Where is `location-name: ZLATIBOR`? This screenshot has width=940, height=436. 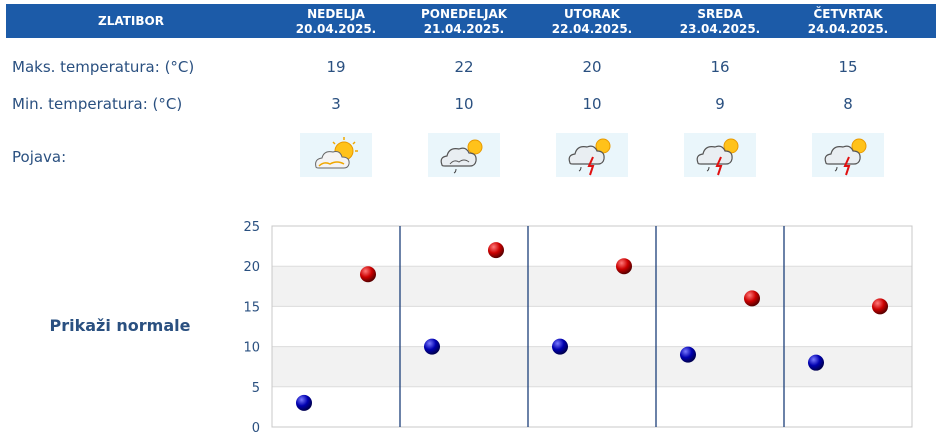
location-name: ZLATIBOR is located at coordinates (131, 21).